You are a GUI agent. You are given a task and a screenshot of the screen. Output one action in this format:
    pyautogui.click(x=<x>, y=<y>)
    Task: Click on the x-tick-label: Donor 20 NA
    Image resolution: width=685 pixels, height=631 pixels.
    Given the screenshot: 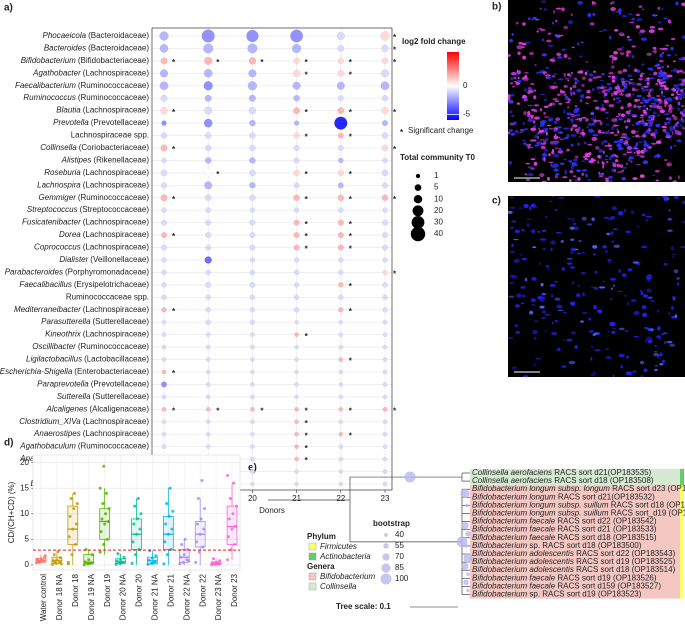 What is the action you would take?
    pyautogui.click(x=123, y=596)
    